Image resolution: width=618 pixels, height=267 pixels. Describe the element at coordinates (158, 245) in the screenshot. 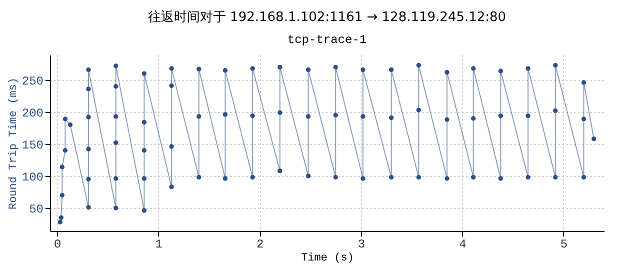

I see `x-tick-label: 1` at that location.